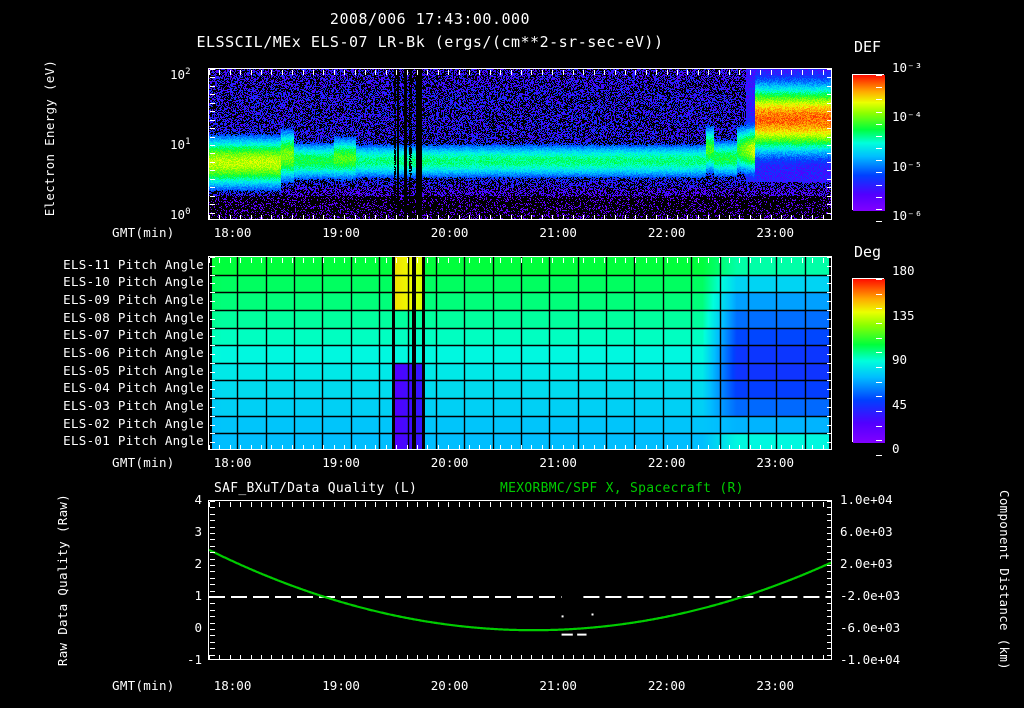 The width and height of the screenshot is (1024, 708). Describe the element at coordinates (49, 138) in the screenshot. I see `panel1-y-axis-label: Electron Energy (eV)` at that location.